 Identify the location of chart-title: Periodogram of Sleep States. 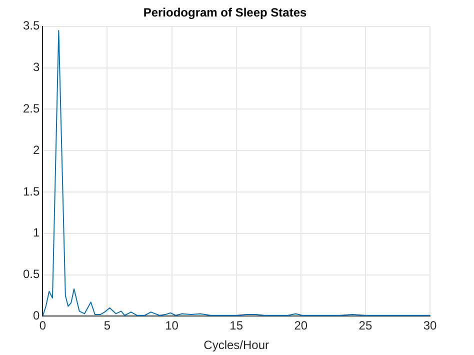
(225, 13).